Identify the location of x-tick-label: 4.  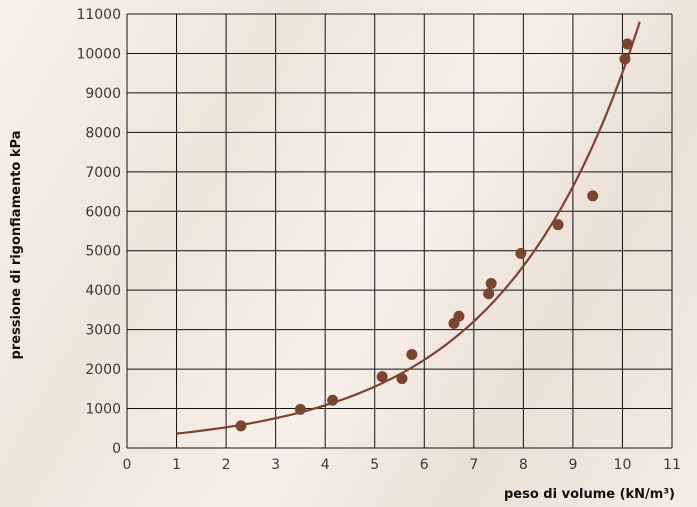
(325, 465).